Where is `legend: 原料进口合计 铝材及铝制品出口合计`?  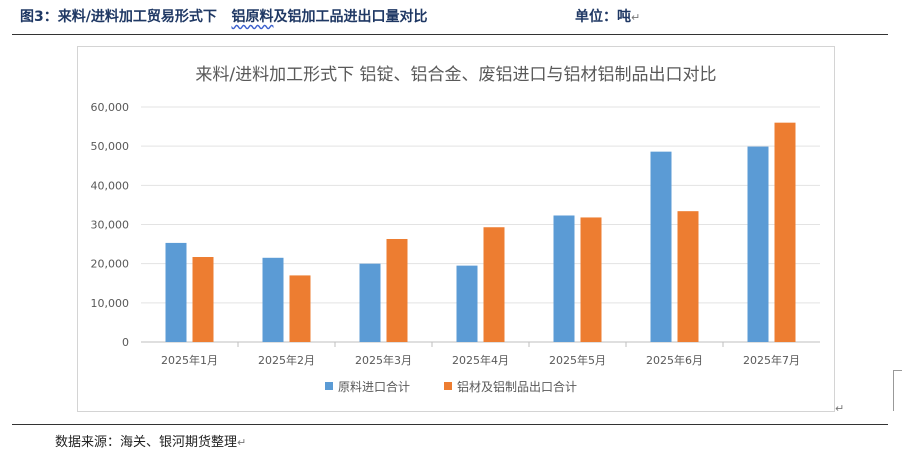
legend: 原料进口合计 铝材及铝制品出口合计 is located at coordinates (451, 386).